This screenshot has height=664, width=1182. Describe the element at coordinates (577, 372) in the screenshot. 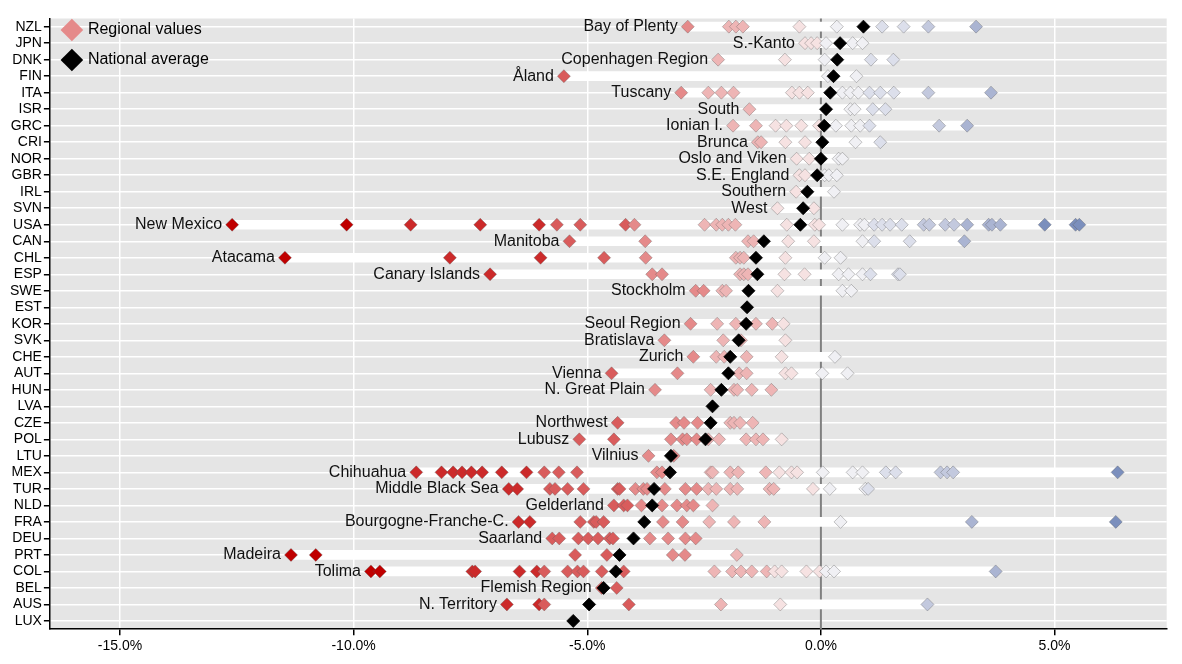

I see `annotation: Vienna` at that location.